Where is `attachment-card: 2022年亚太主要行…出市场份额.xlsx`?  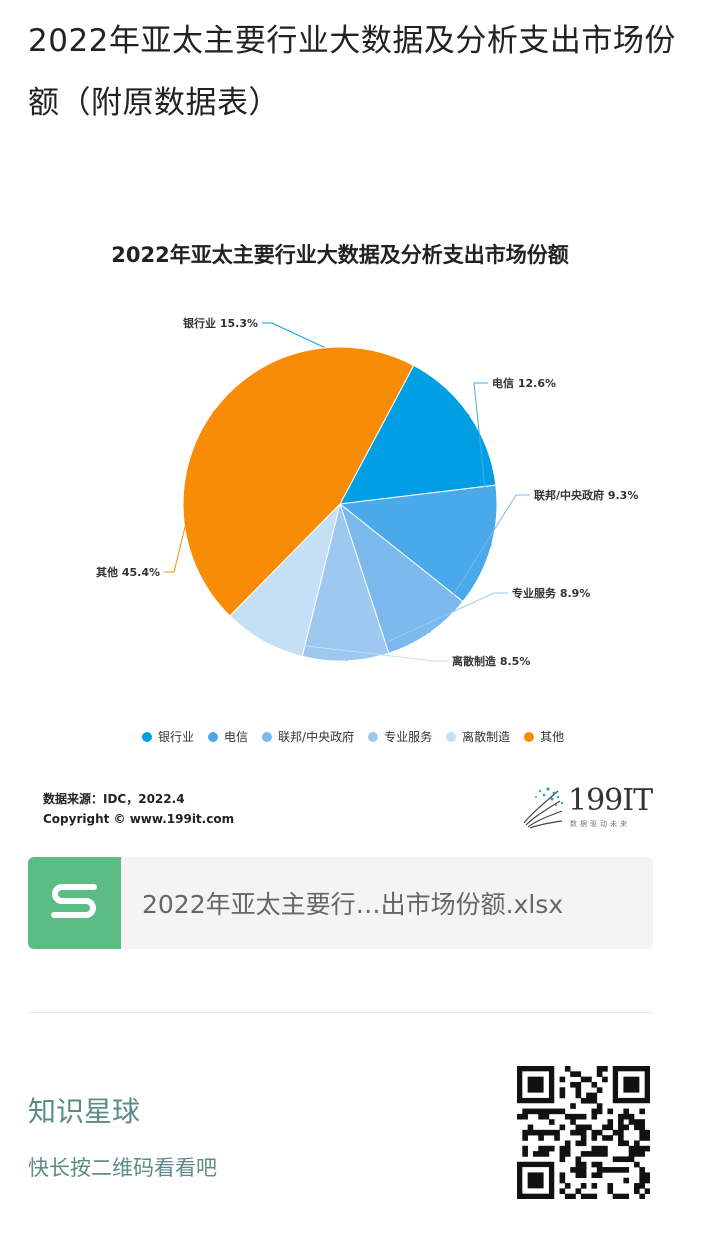
attachment-card: 2022年亚太主要行…出市场份额.xlsx is located at coordinates (340, 903).